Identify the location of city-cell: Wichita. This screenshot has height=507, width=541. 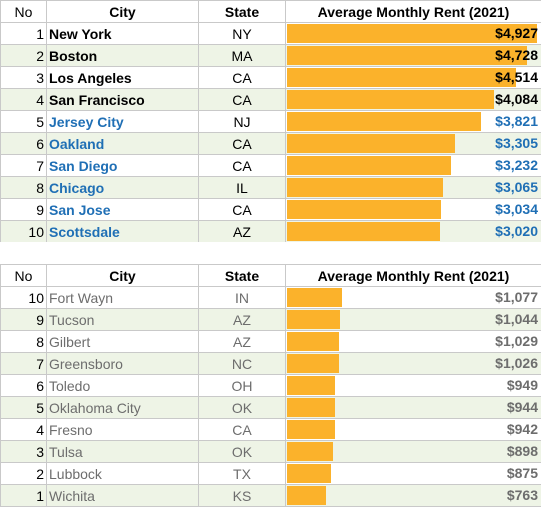
(122, 495).